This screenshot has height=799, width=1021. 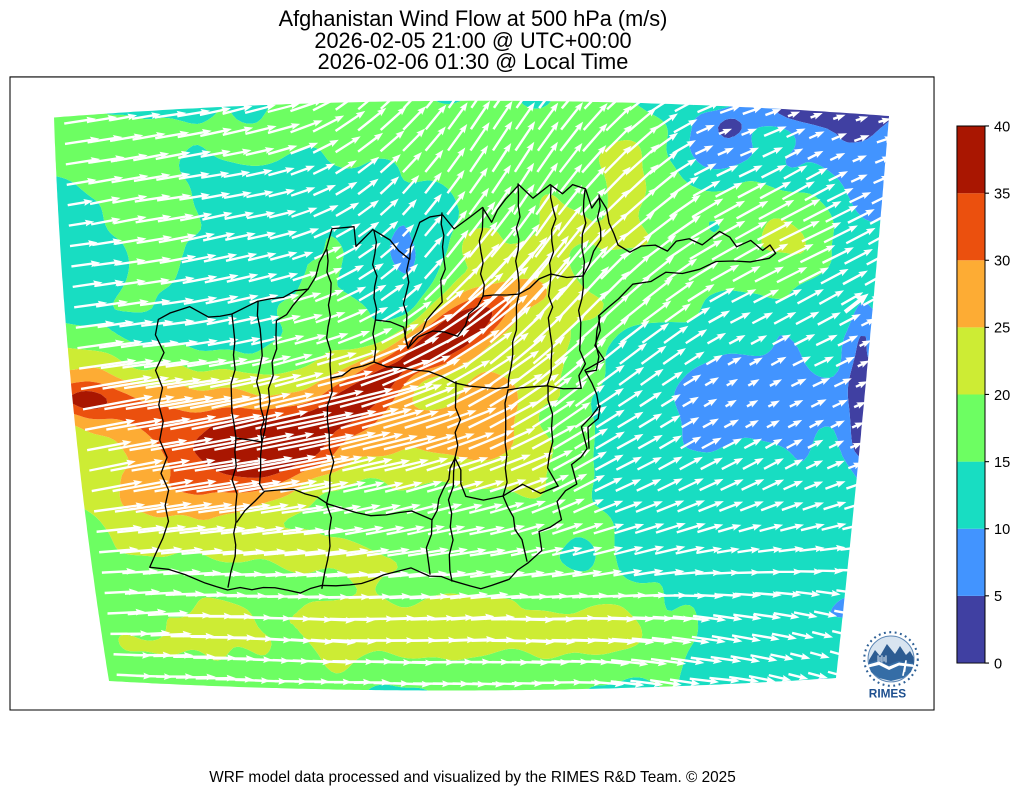 What do you see at coordinates (998, 597) in the screenshot?
I see `svg-text: 5` at bounding box center [998, 597].